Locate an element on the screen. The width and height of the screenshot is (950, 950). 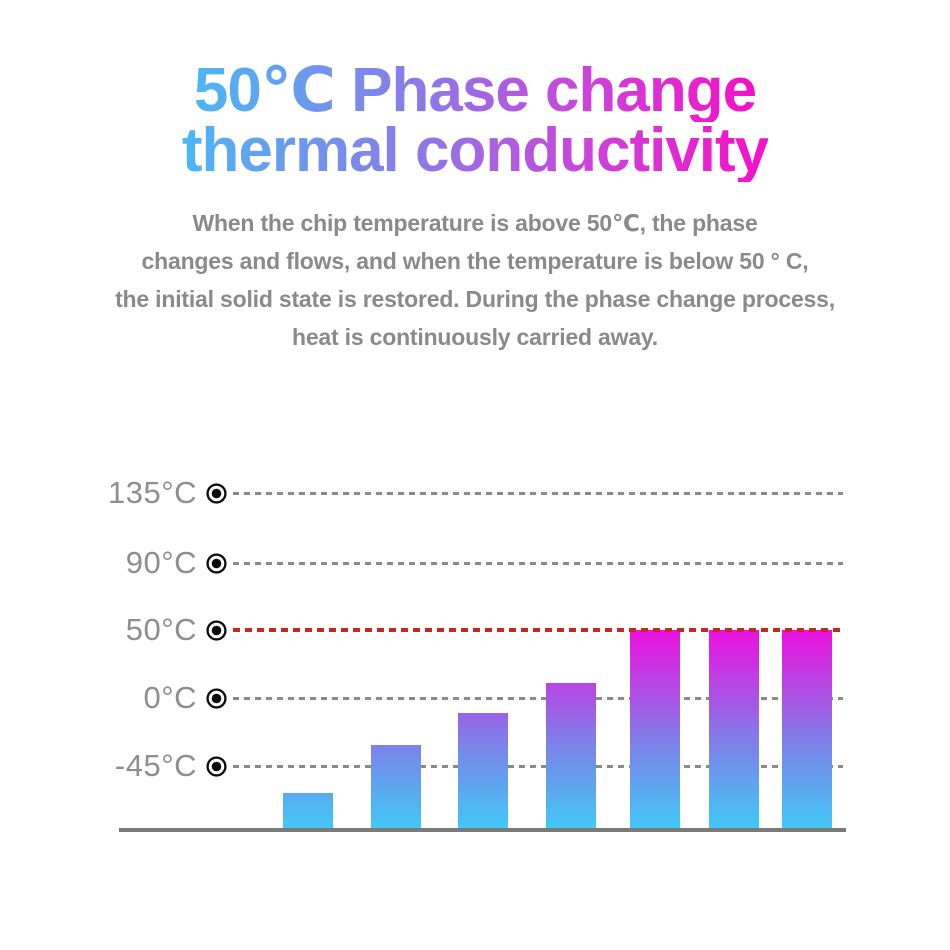
page-title: thermal conductivity is located at coordinates (475, 151).